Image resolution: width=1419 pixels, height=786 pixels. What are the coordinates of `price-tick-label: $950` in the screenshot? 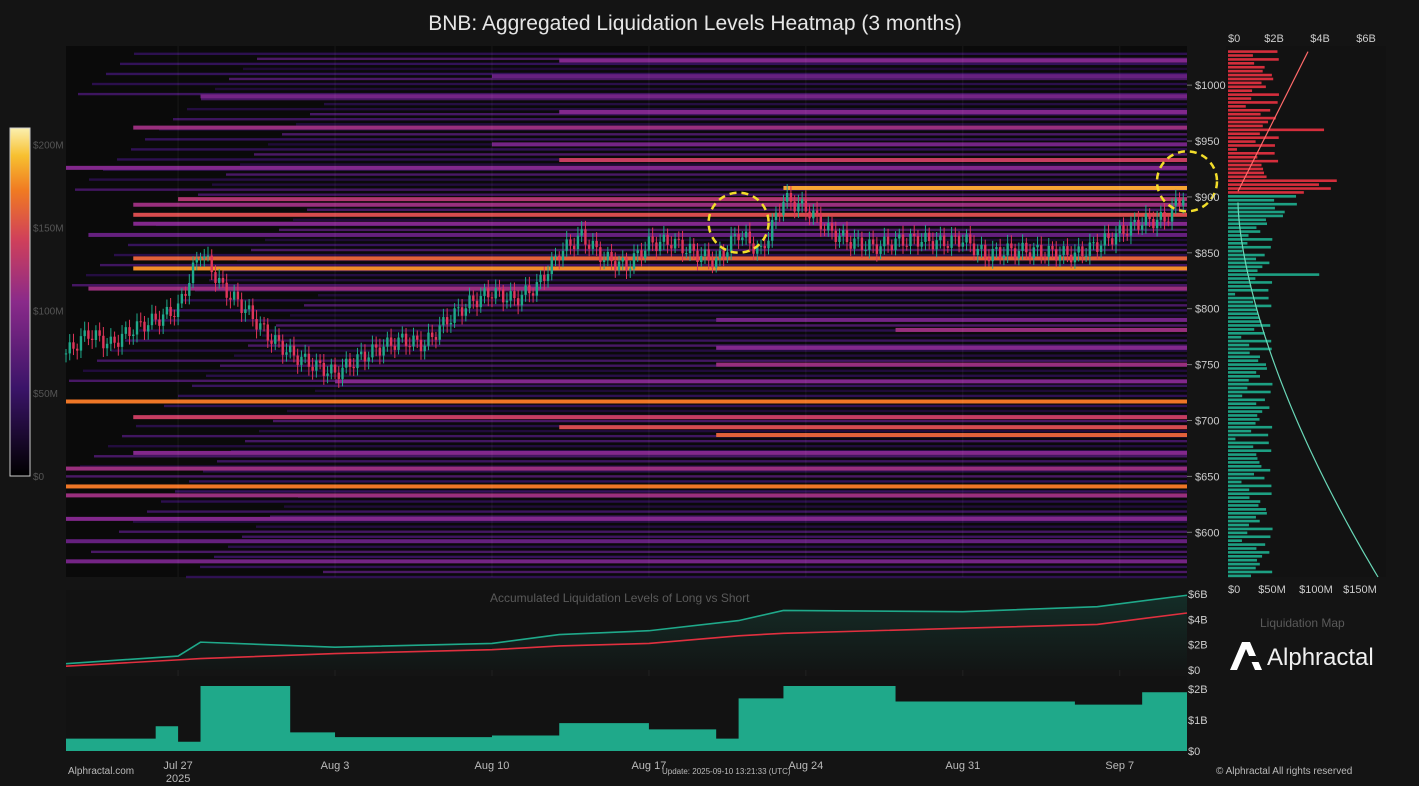 It's located at (1207, 142).